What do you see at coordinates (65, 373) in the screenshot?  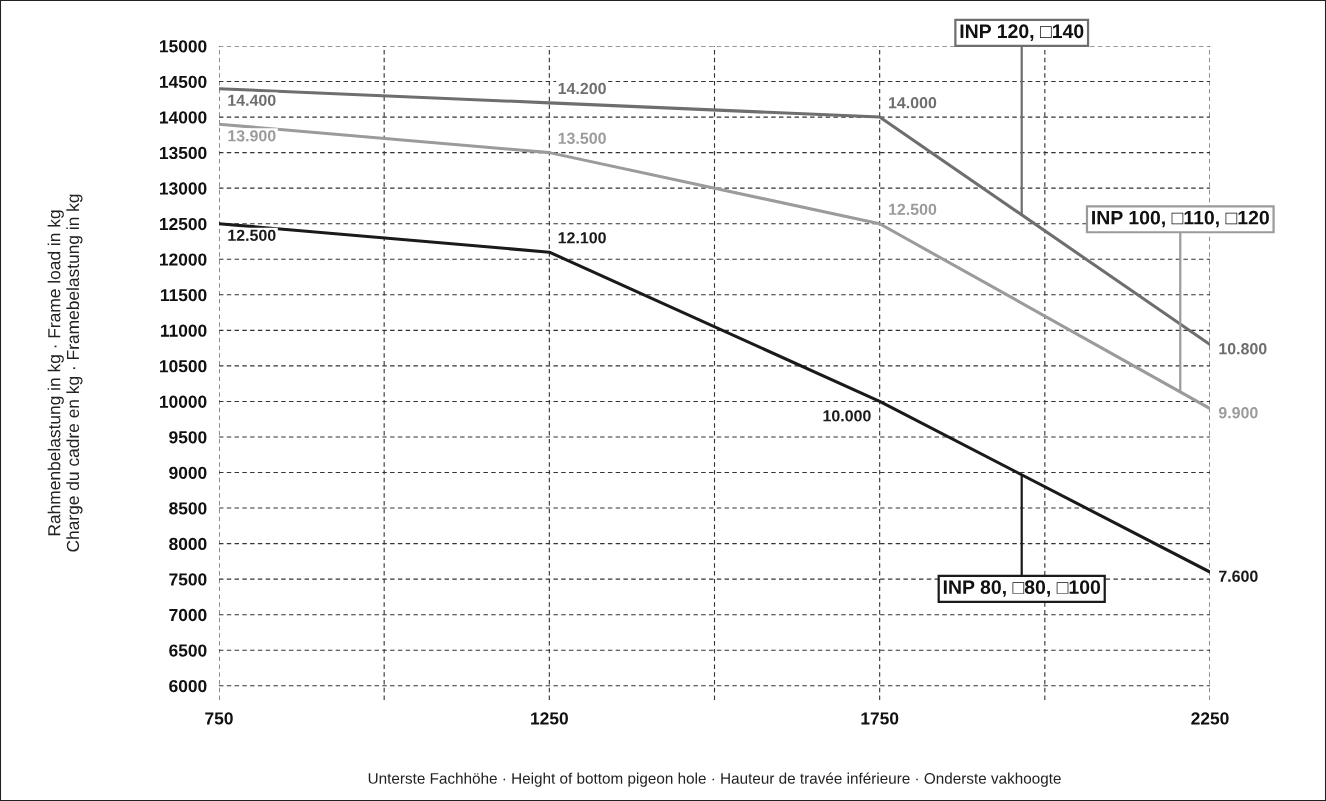 I see `y-axis-title: Rahmenbelastung in kg · Frame load in kg Charge du cadre en kg · Framebelastung in kg` at bounding box center [65, 373].